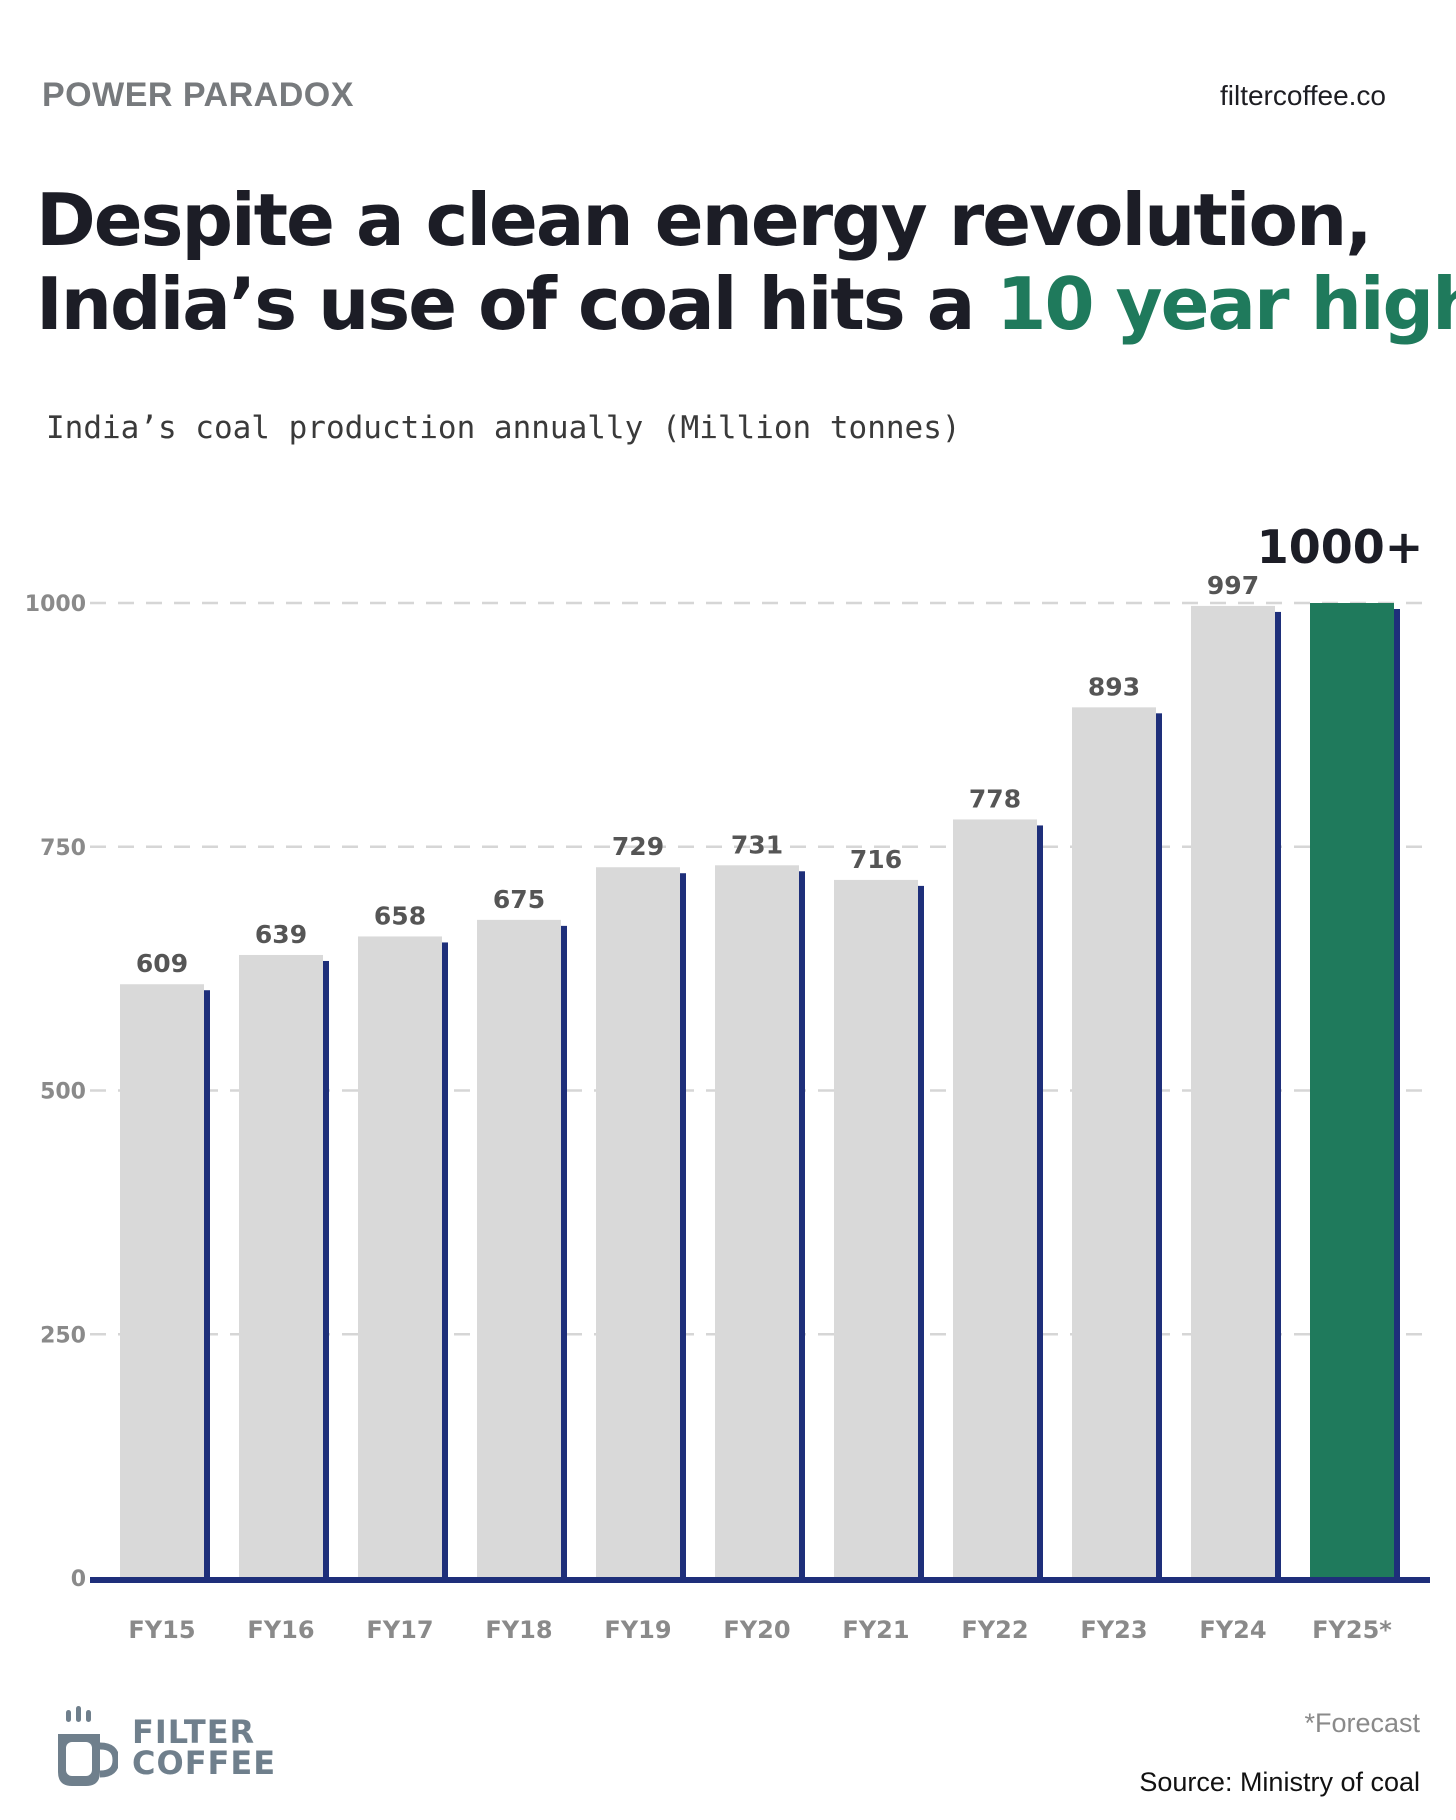  What do you see at coordinates (1302, 95) in the screenshot?
I see `site-url: filtercoffee.co` at bounding box center [1302, 95].